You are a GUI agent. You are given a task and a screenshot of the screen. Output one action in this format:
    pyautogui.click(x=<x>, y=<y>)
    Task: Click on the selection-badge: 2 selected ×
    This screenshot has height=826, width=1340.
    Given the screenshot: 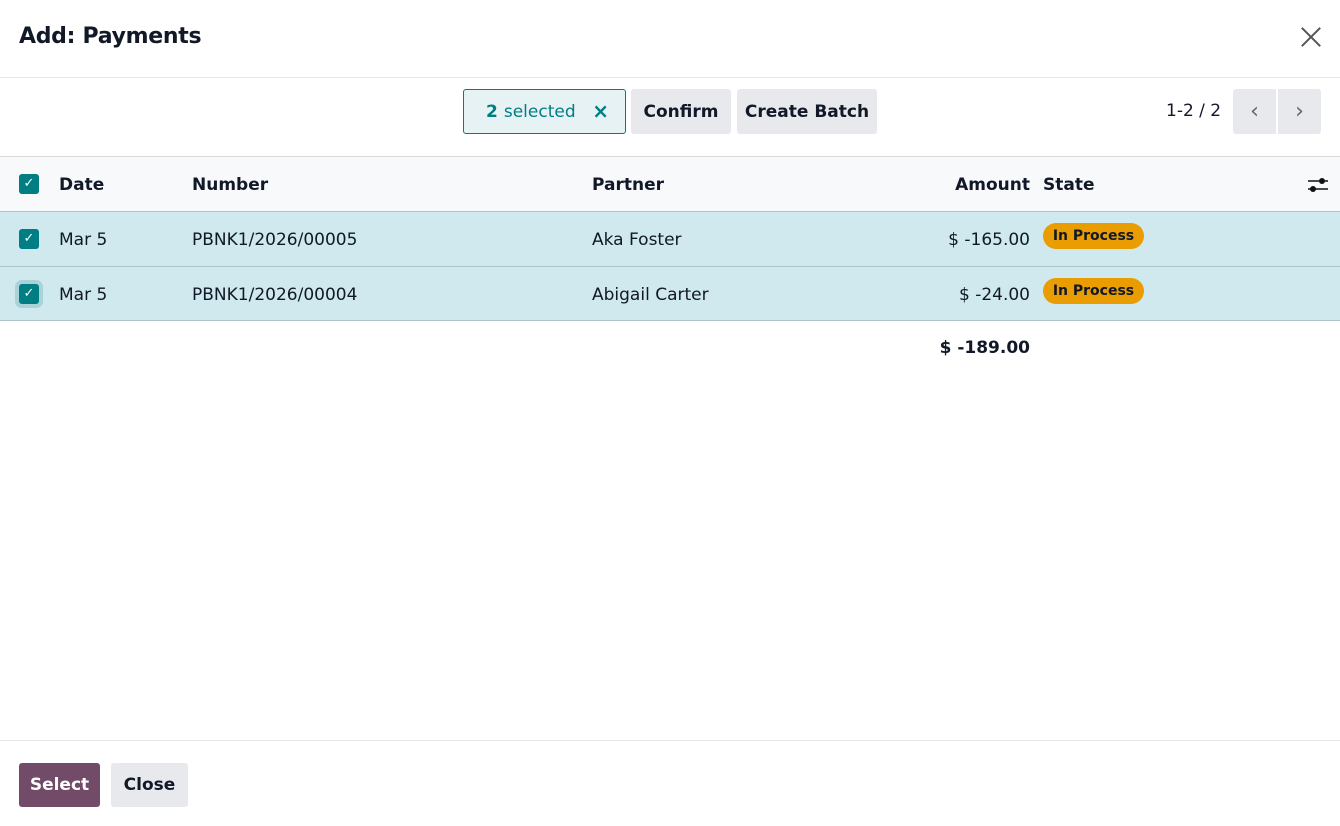 What is the action you would take?
    pyautogui.click(x=544, y=111)
    